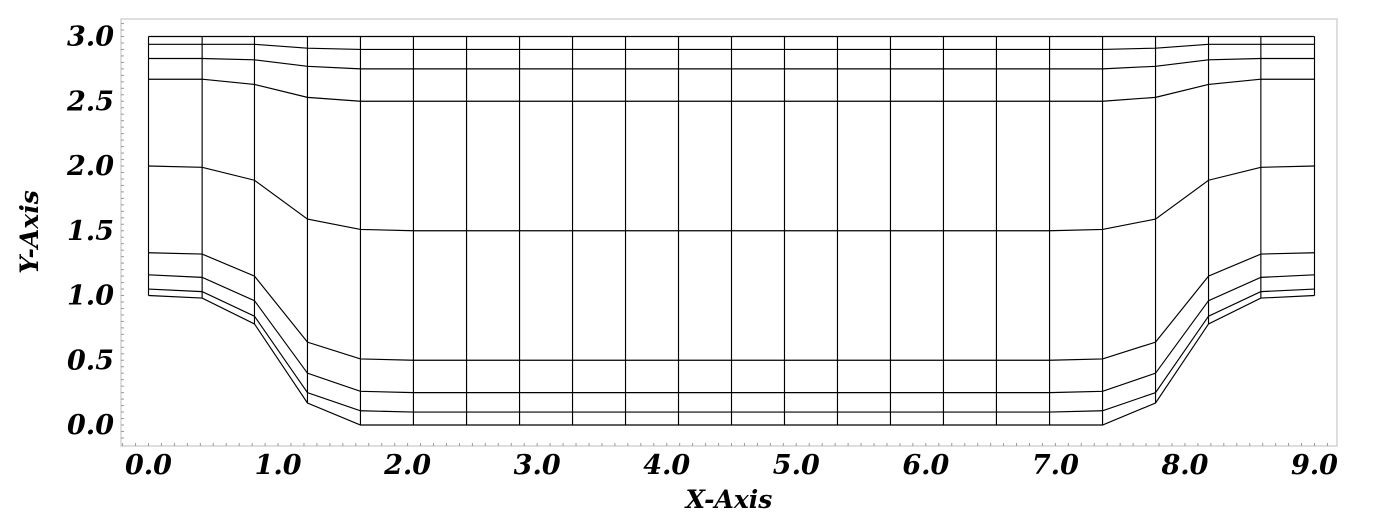 This screenshot has height=532, width=1382. What do you see at coordinates (278, 465) in the screenshot?
I see `x-tick-label: 1.0` at bounding box center [278, 465].